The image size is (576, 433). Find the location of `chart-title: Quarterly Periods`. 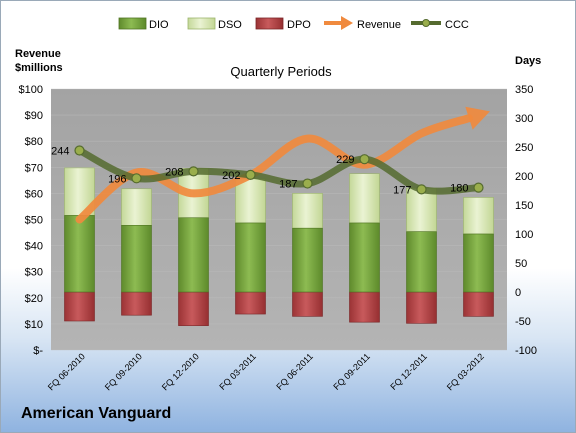

chart-title: Quarterly Periods is located at coordinates (281, 71).